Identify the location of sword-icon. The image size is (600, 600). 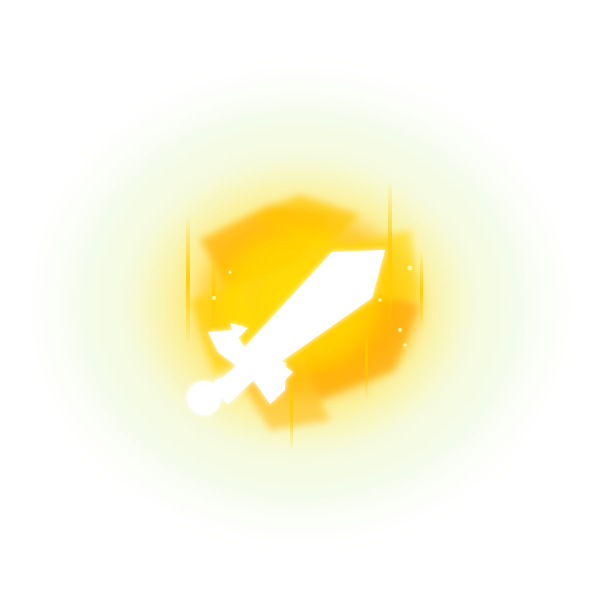
(286, 332).